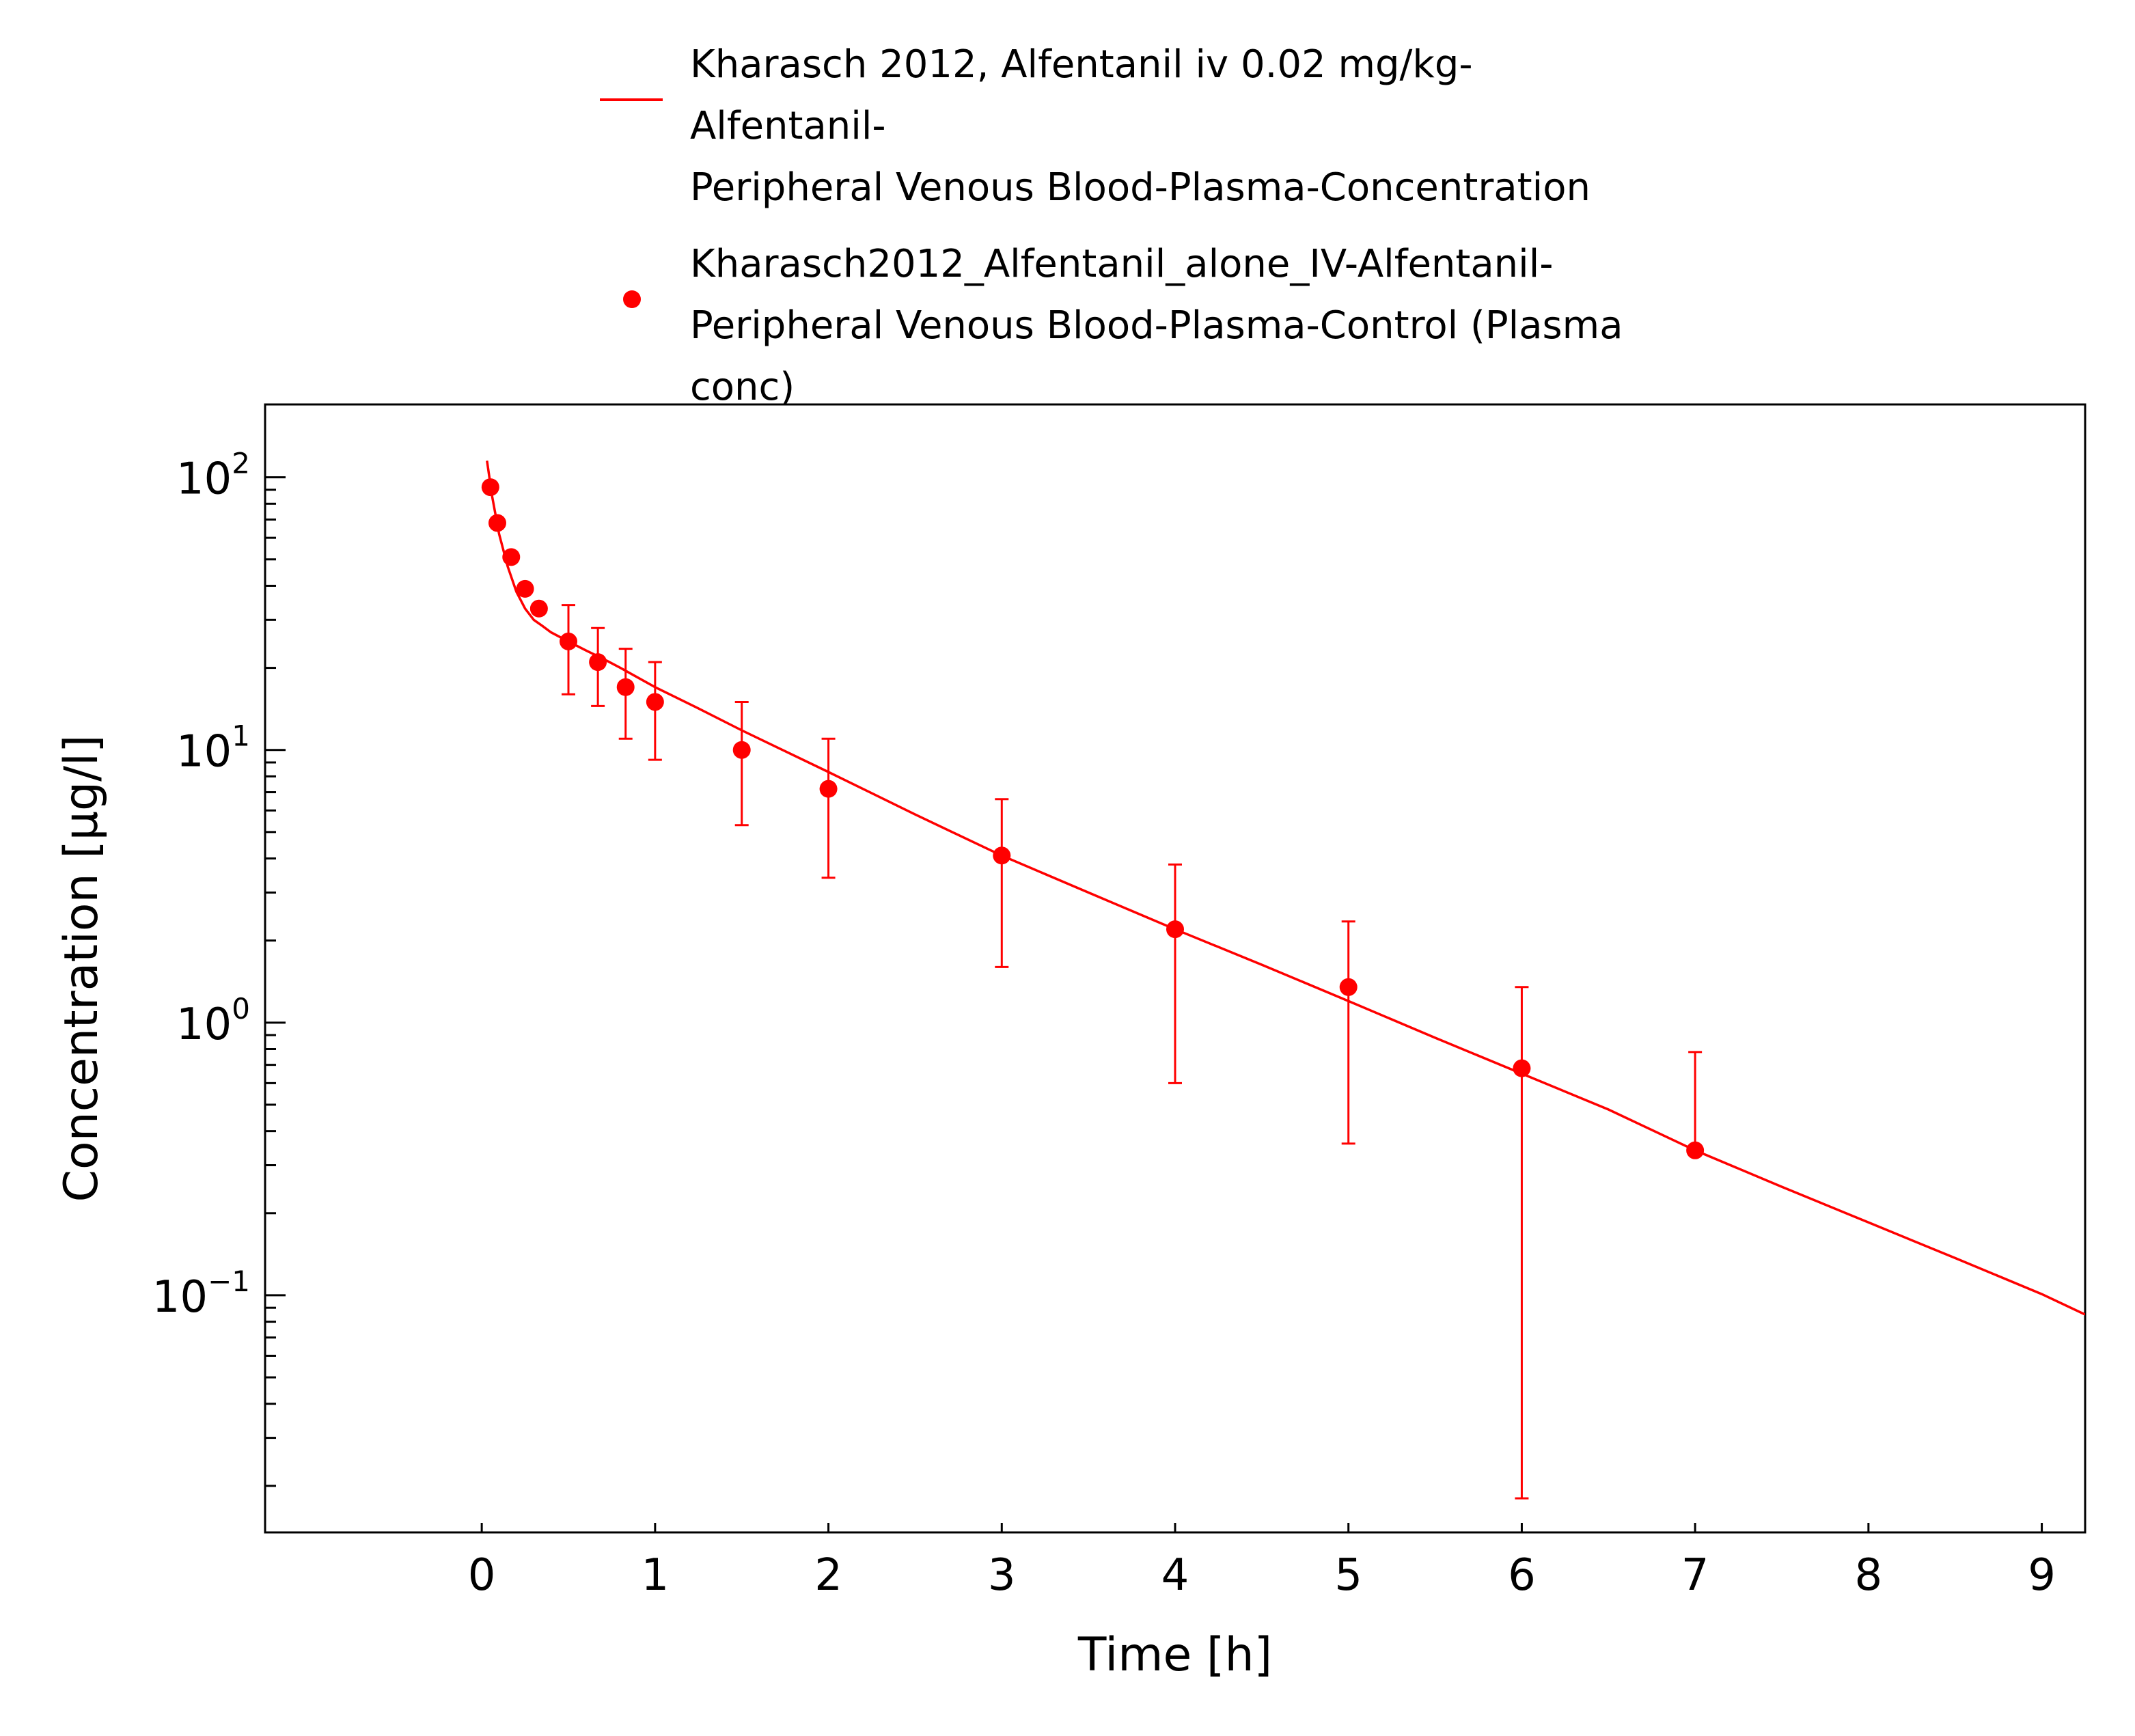 The image size is (2135, 1736). I want to click on y-tick-label-10: 10¹, so click(213, 748).